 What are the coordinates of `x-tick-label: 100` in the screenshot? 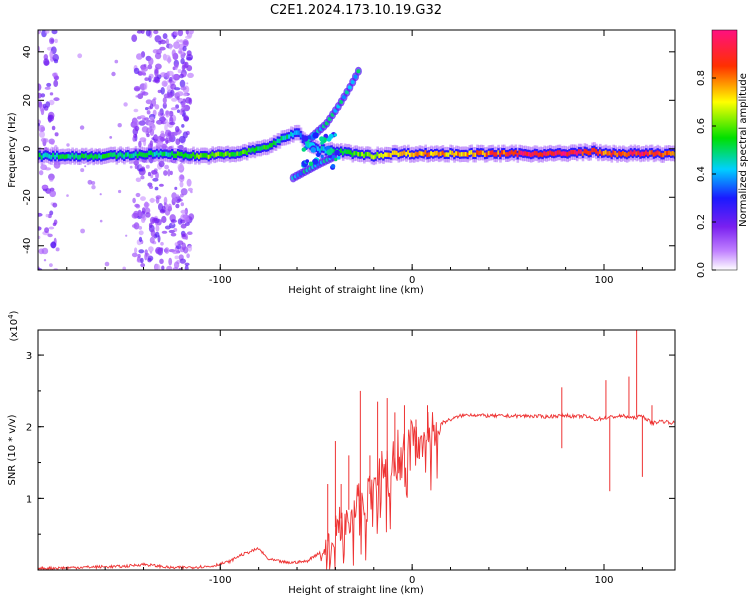 It's located at (603, 280).